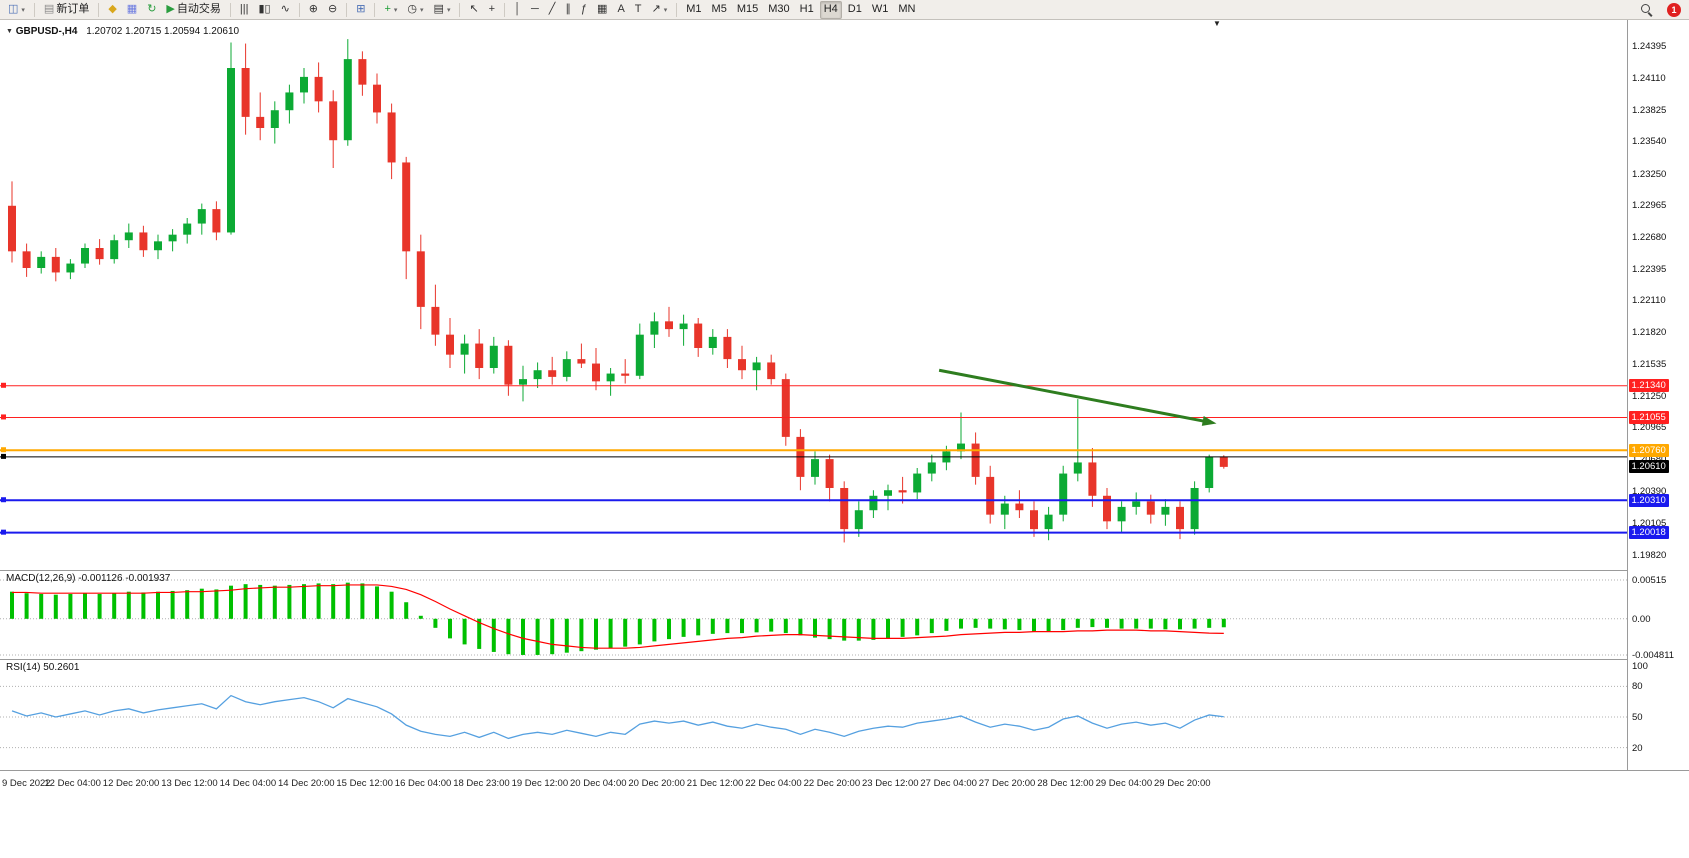 The image size is (1689, 858). What do you see at coordinates (620, 10) in the screenshot?
I see `text-button: A` at bounding box center [620, 10].